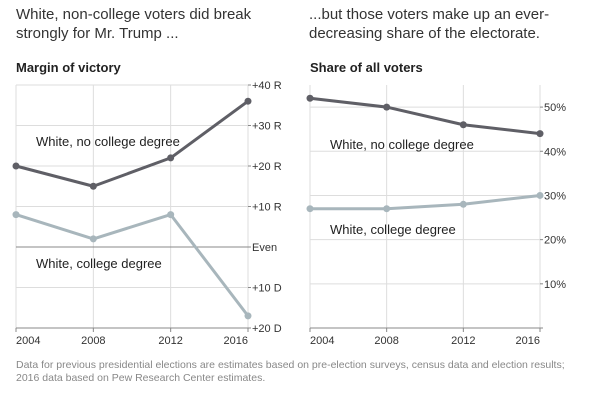 The image size is (600, 401). Describe the element at coordinates (267, 167) in the screenshot. I see `y-tick-label: +20 R` at that location.